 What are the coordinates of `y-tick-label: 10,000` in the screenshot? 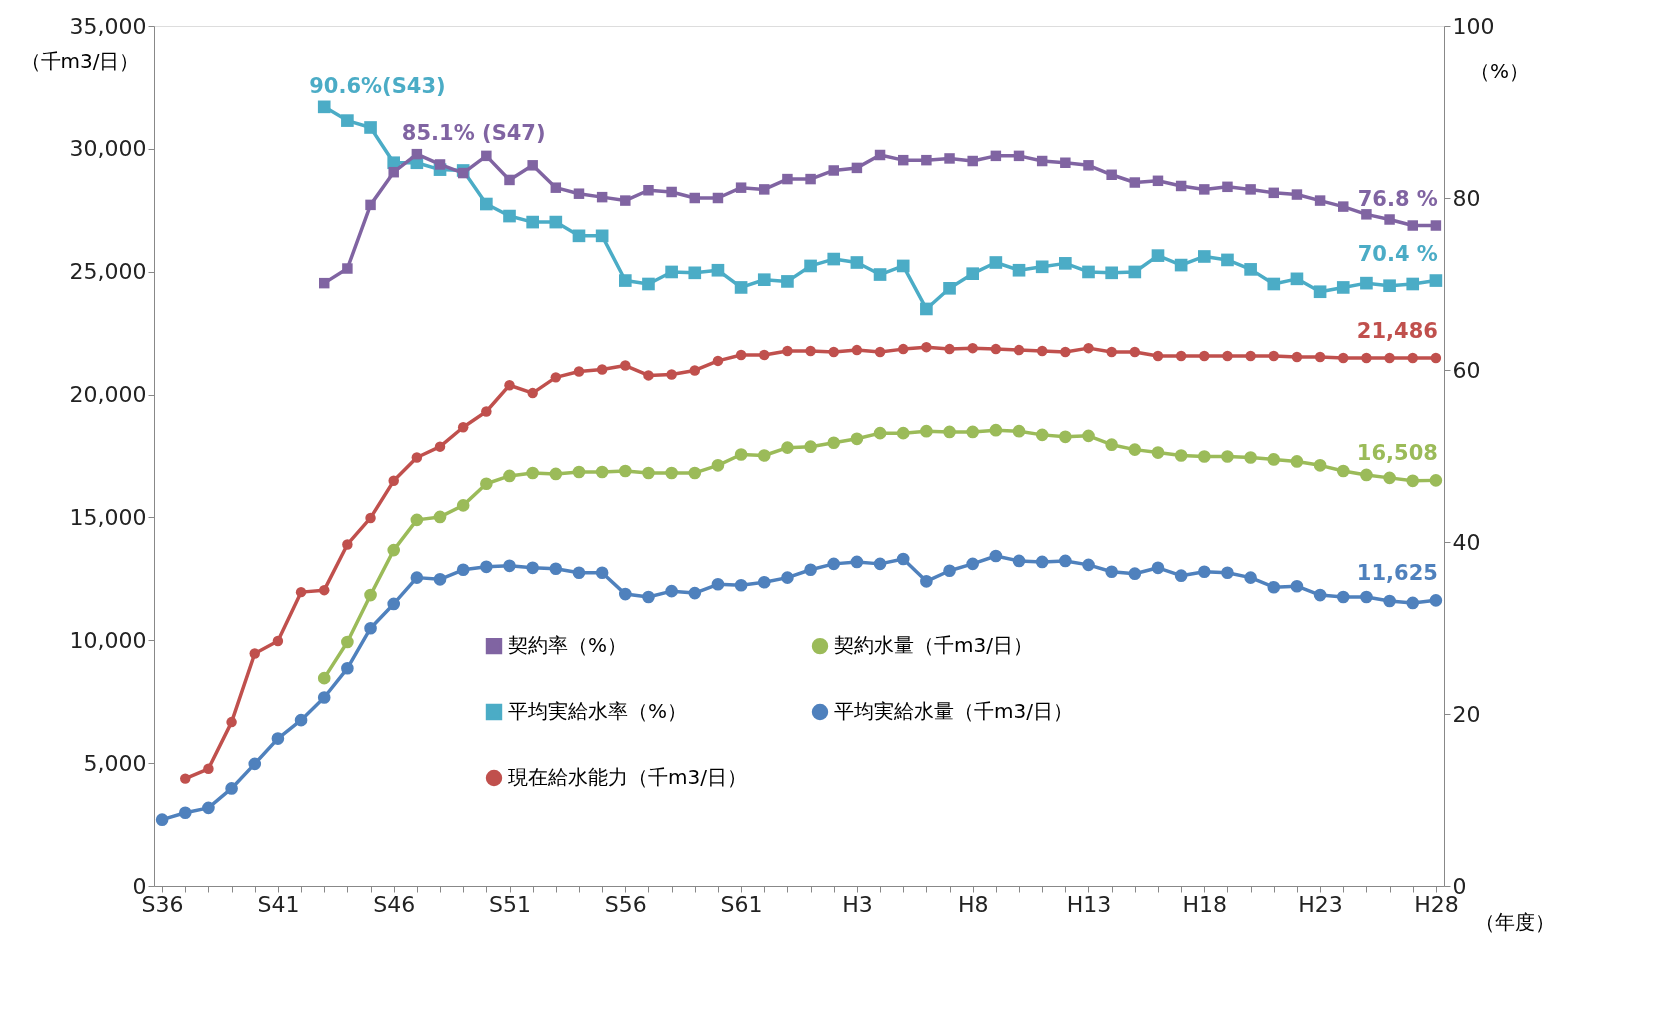 It's located at (108, 640).